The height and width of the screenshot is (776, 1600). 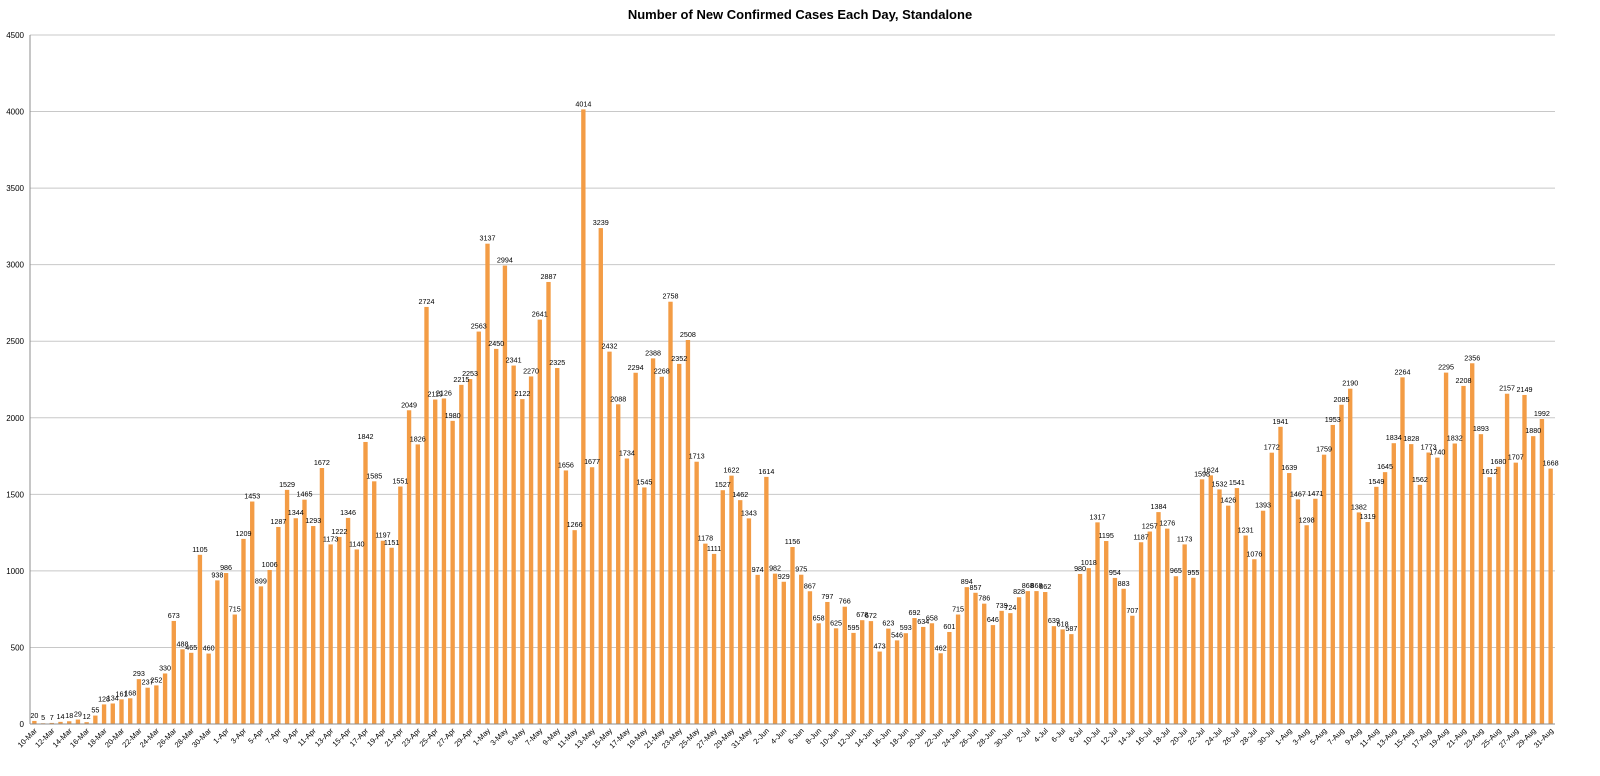 I want to click on data-label: 2264, so click(x=1403, y=371).